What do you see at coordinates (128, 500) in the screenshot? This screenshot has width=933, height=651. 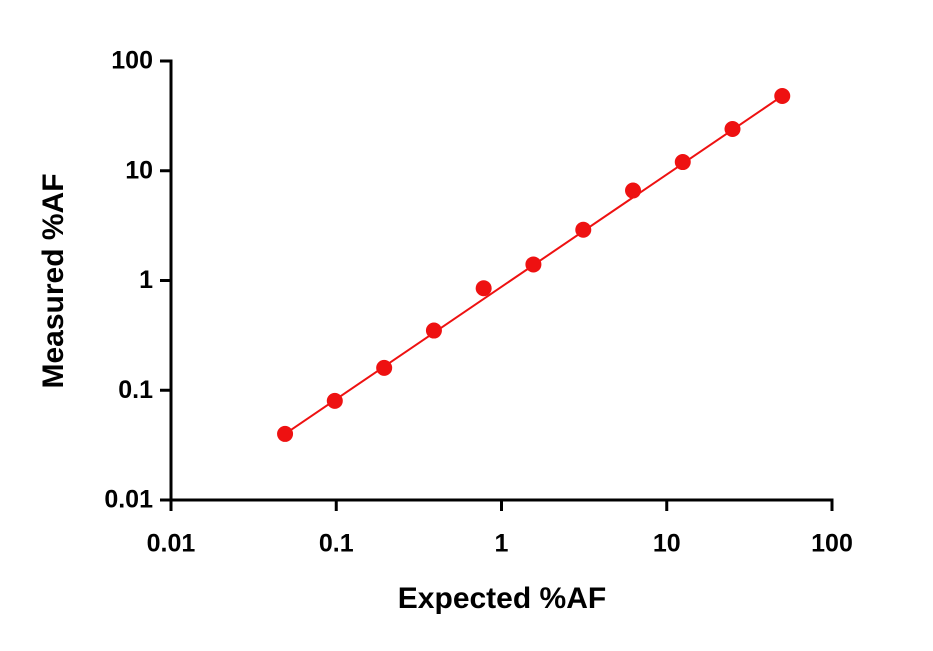 I see `y-tick-label: 0.01` at bounding box center [128, 500].